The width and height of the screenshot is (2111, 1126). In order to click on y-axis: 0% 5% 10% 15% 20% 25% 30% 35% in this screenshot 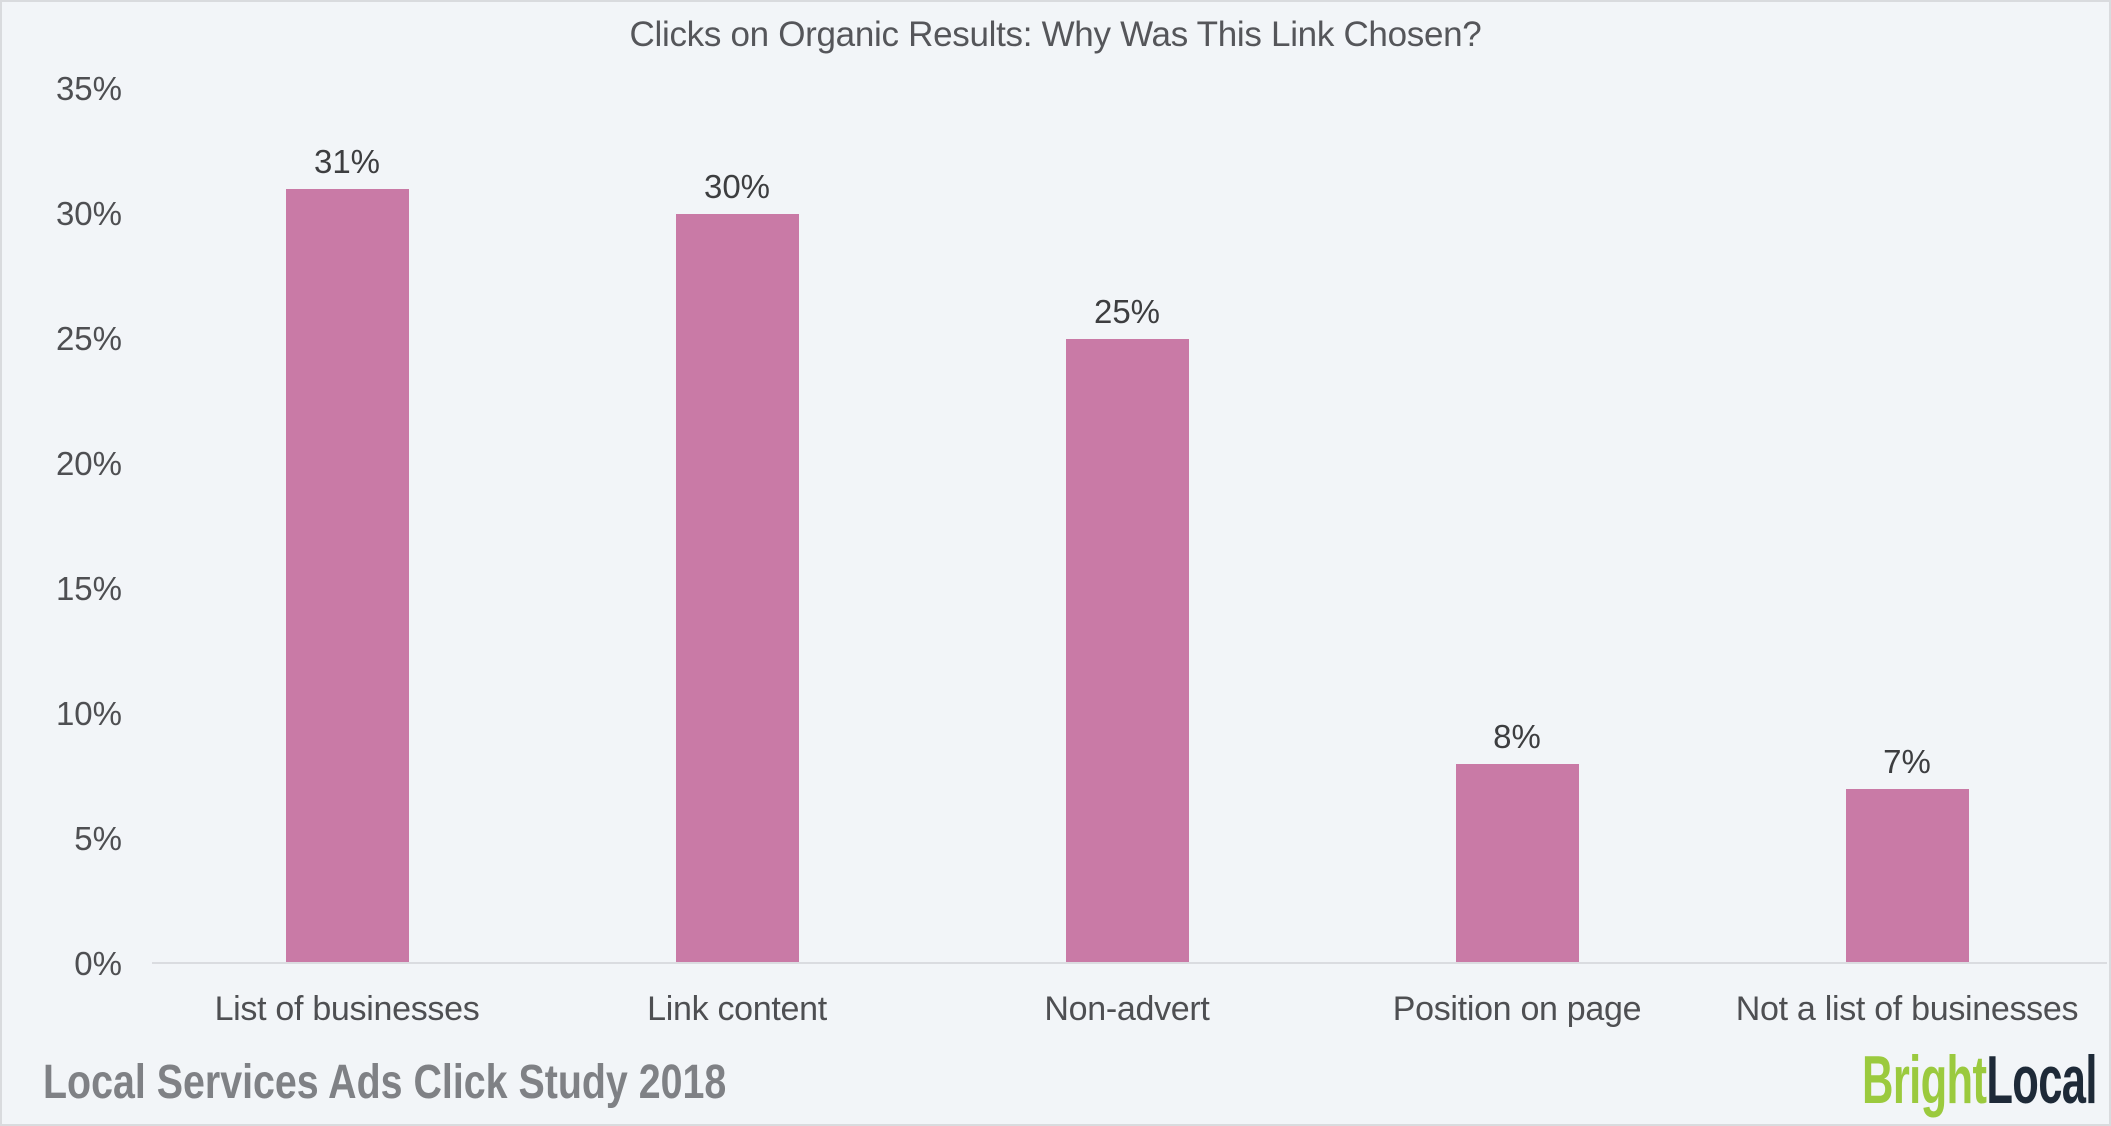, I will do `click(62, 526)`.